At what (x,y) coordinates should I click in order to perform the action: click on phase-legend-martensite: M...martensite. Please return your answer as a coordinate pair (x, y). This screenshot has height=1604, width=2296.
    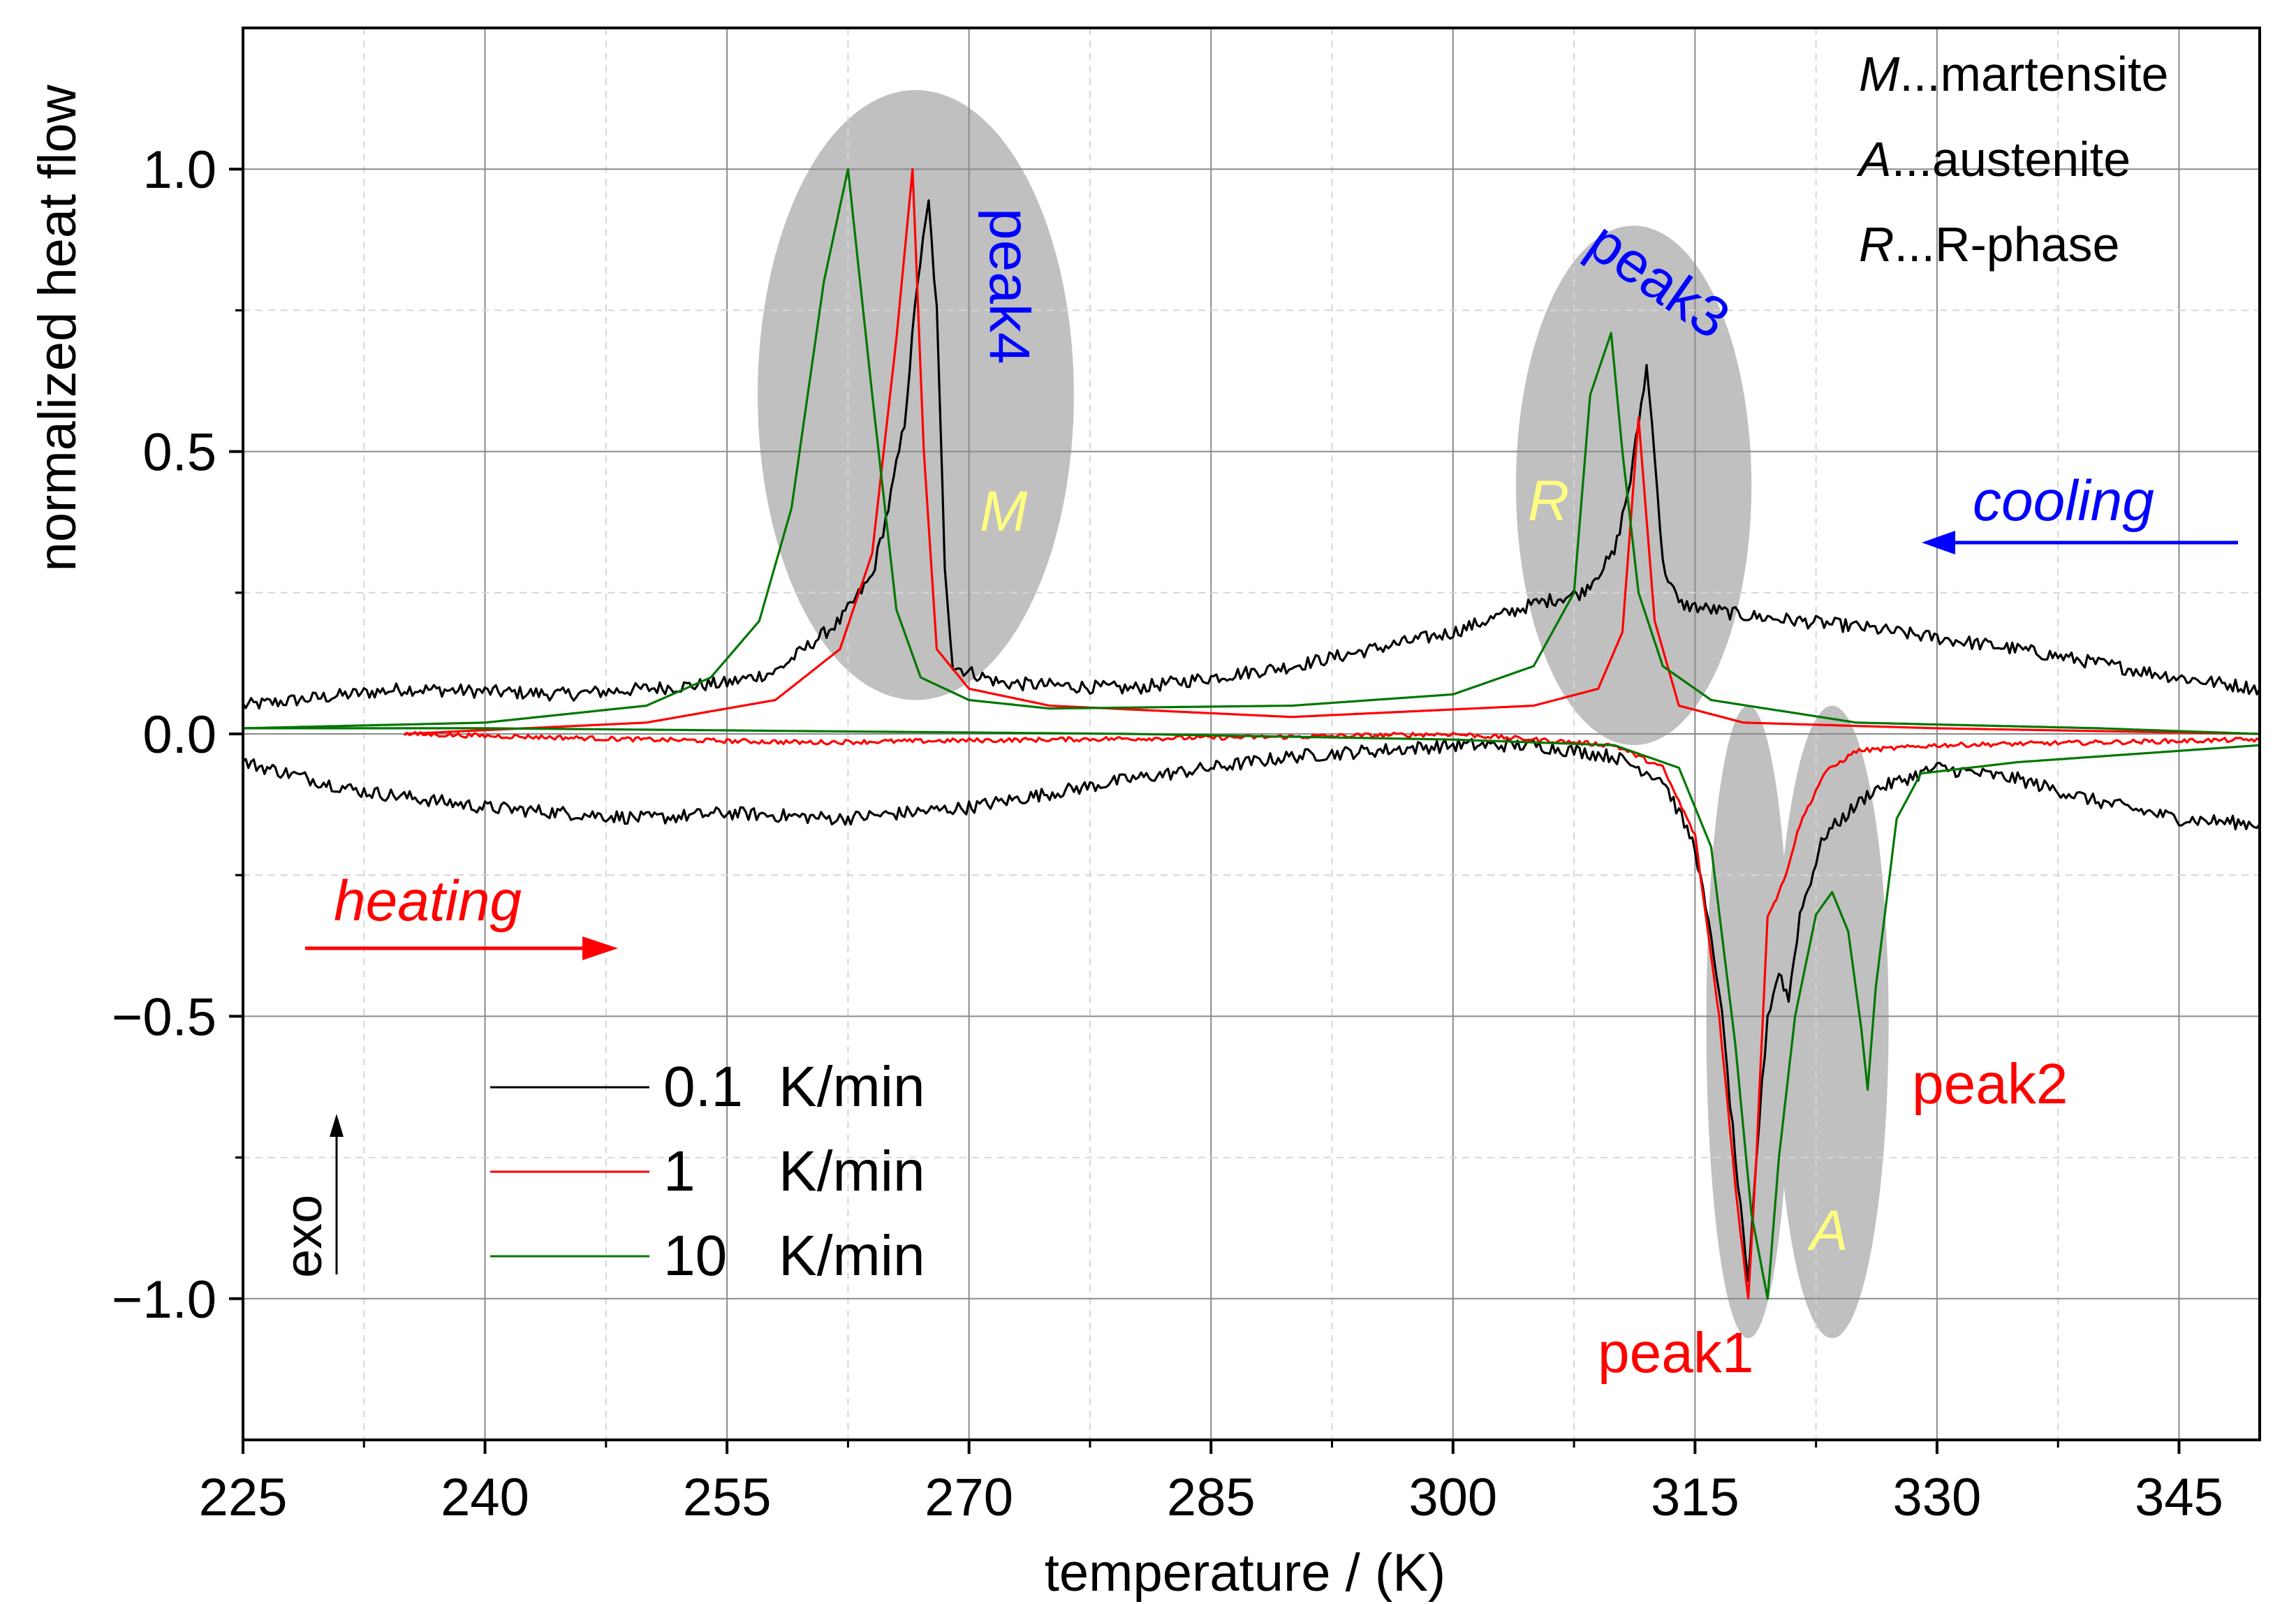
    Looking at the image, I should click on (2013, 74).